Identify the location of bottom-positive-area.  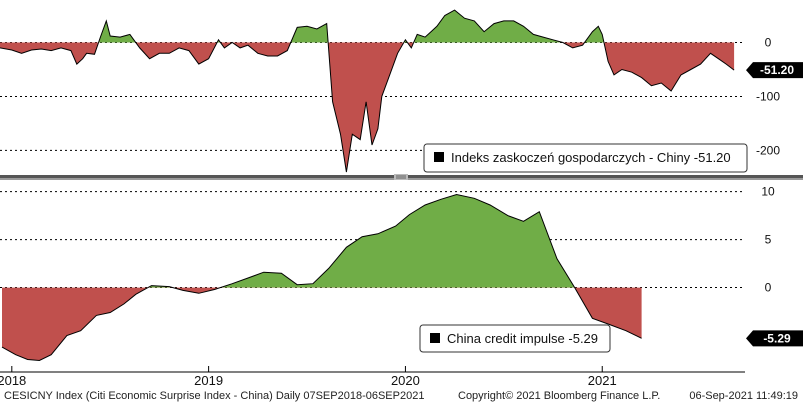
(361, 241).